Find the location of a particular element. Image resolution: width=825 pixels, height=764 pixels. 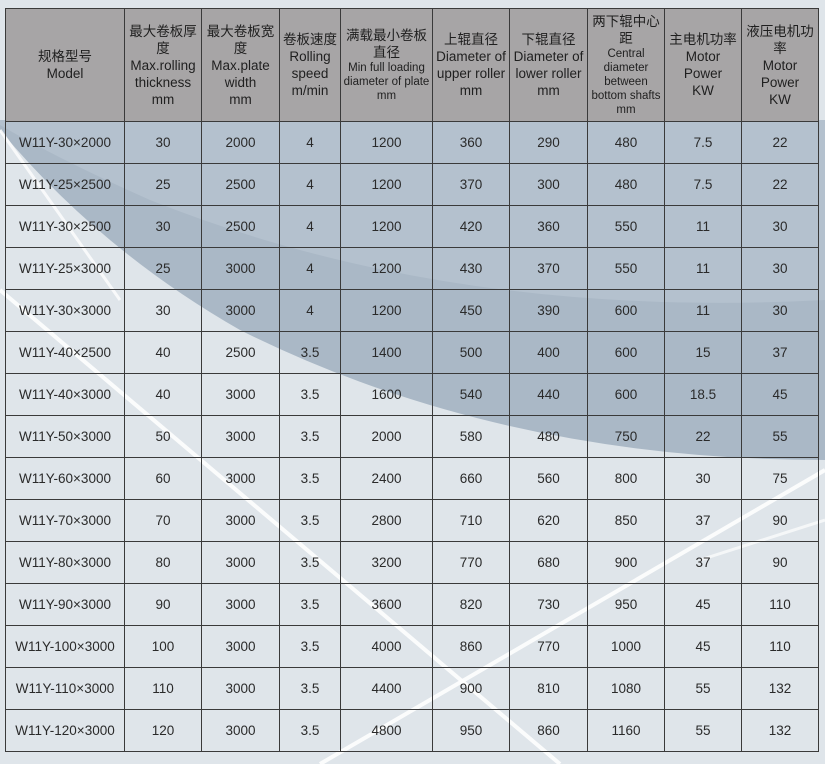

table-cell: W11Y-25×3000 is located at coordinates (65, 268).